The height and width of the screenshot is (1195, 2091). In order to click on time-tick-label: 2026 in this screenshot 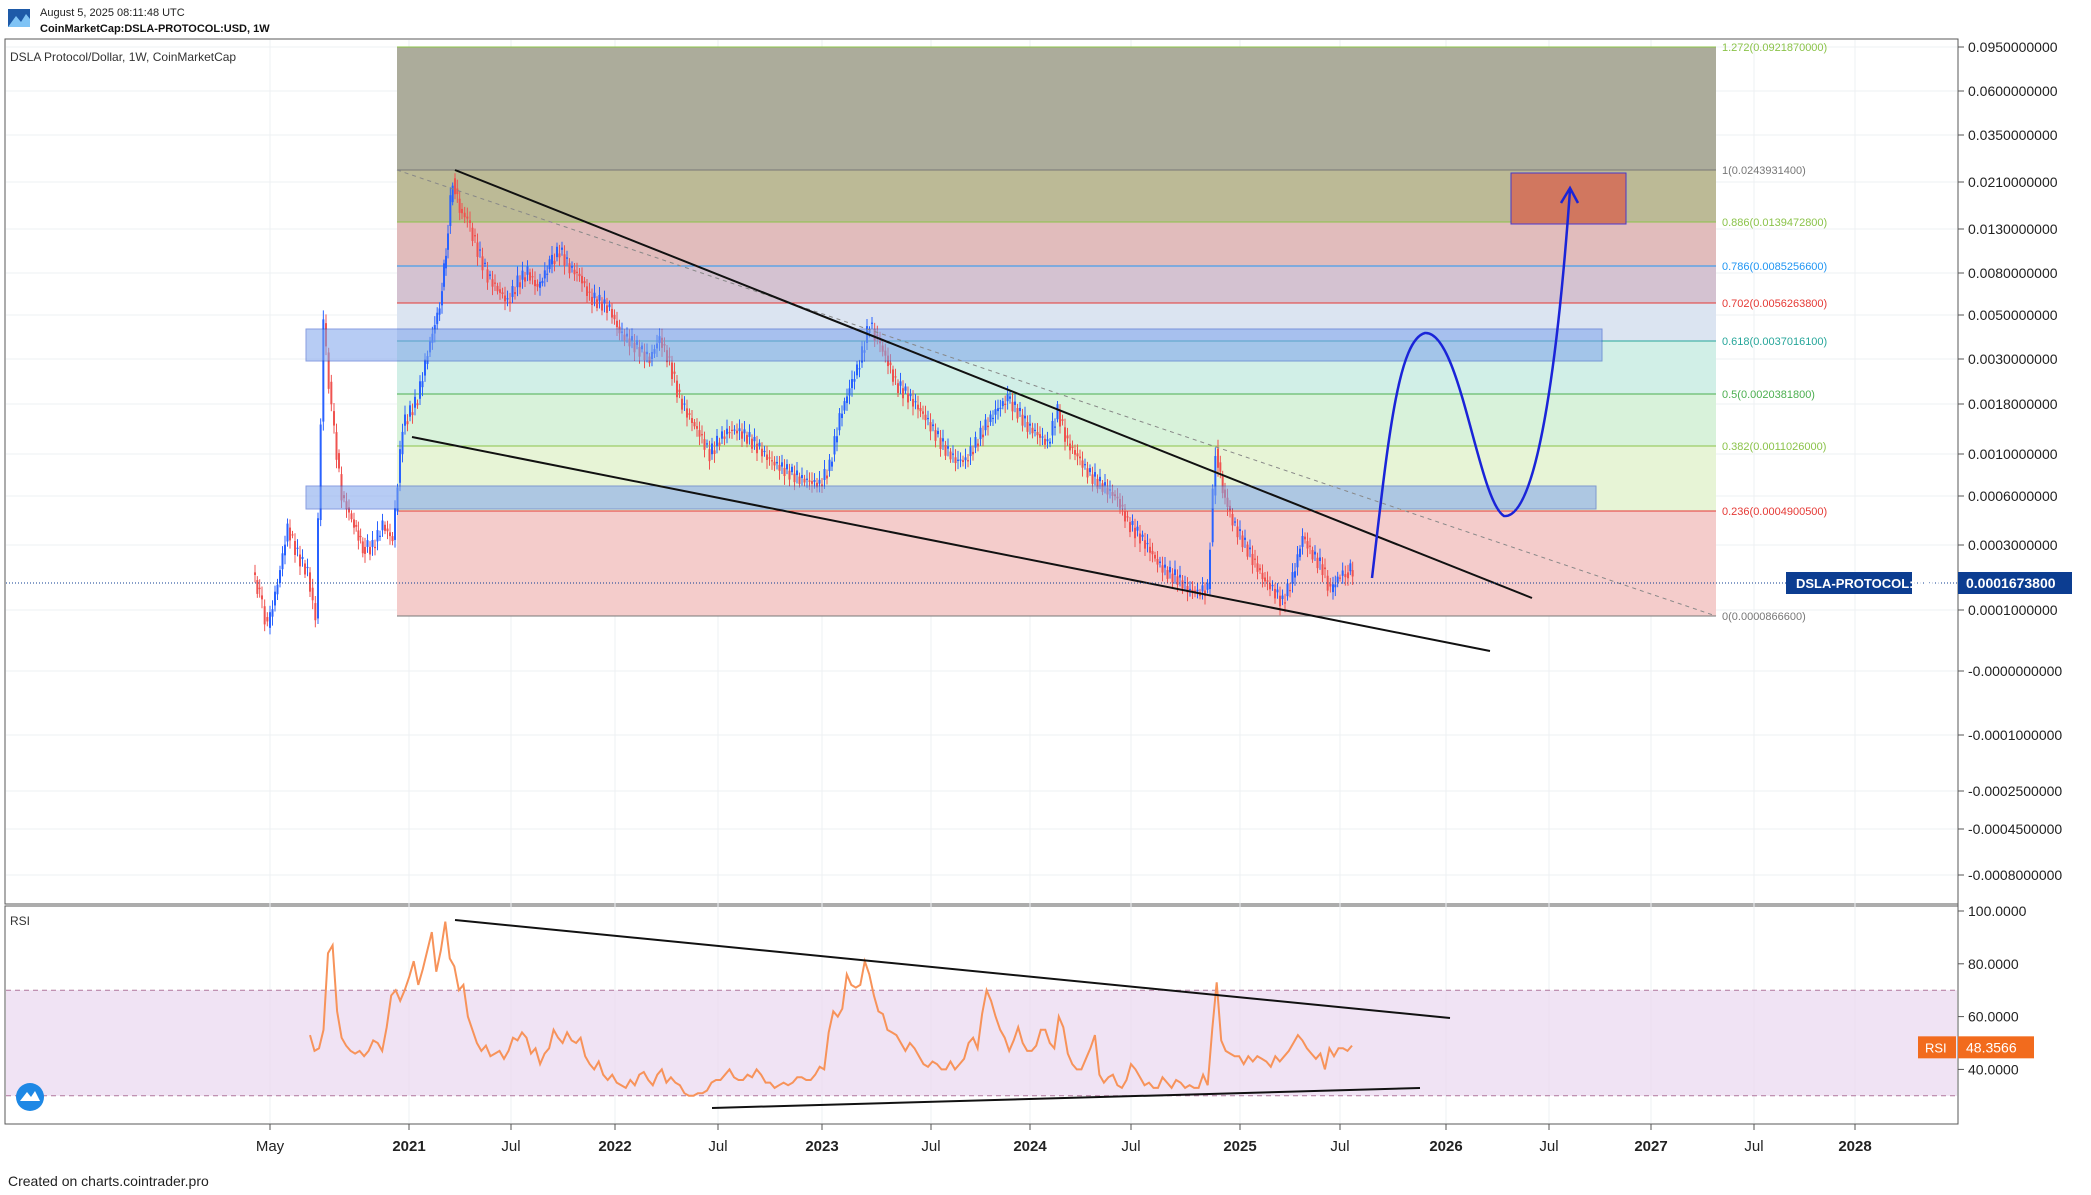, I will do `click(1445, 1146)`.